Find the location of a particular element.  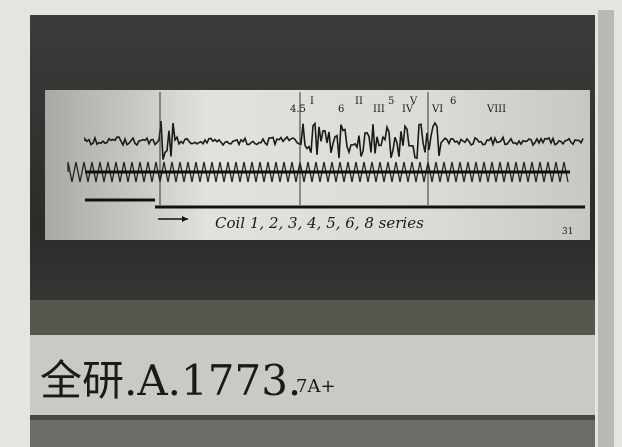

signal-trace is located at coordinates (334, 140).